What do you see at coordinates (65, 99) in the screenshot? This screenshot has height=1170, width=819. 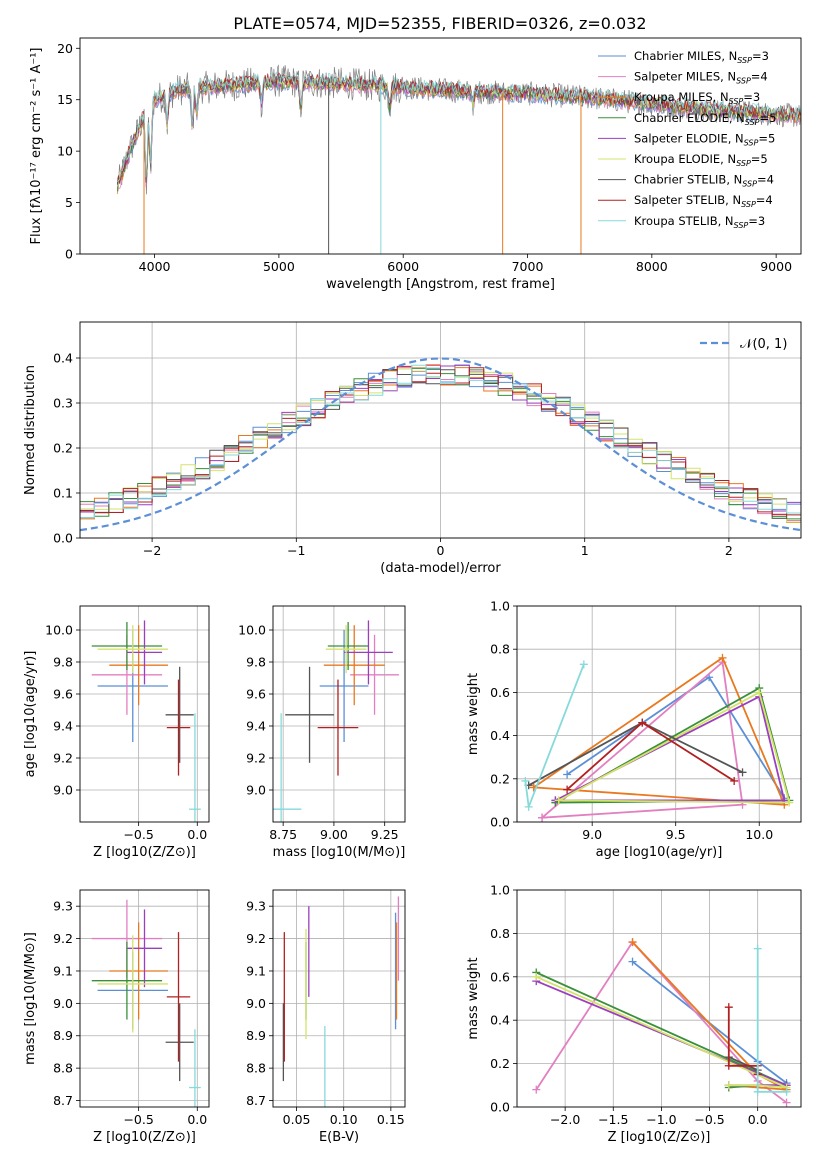 I see `y-tick-label: 15` at bounding box center [65, 99].